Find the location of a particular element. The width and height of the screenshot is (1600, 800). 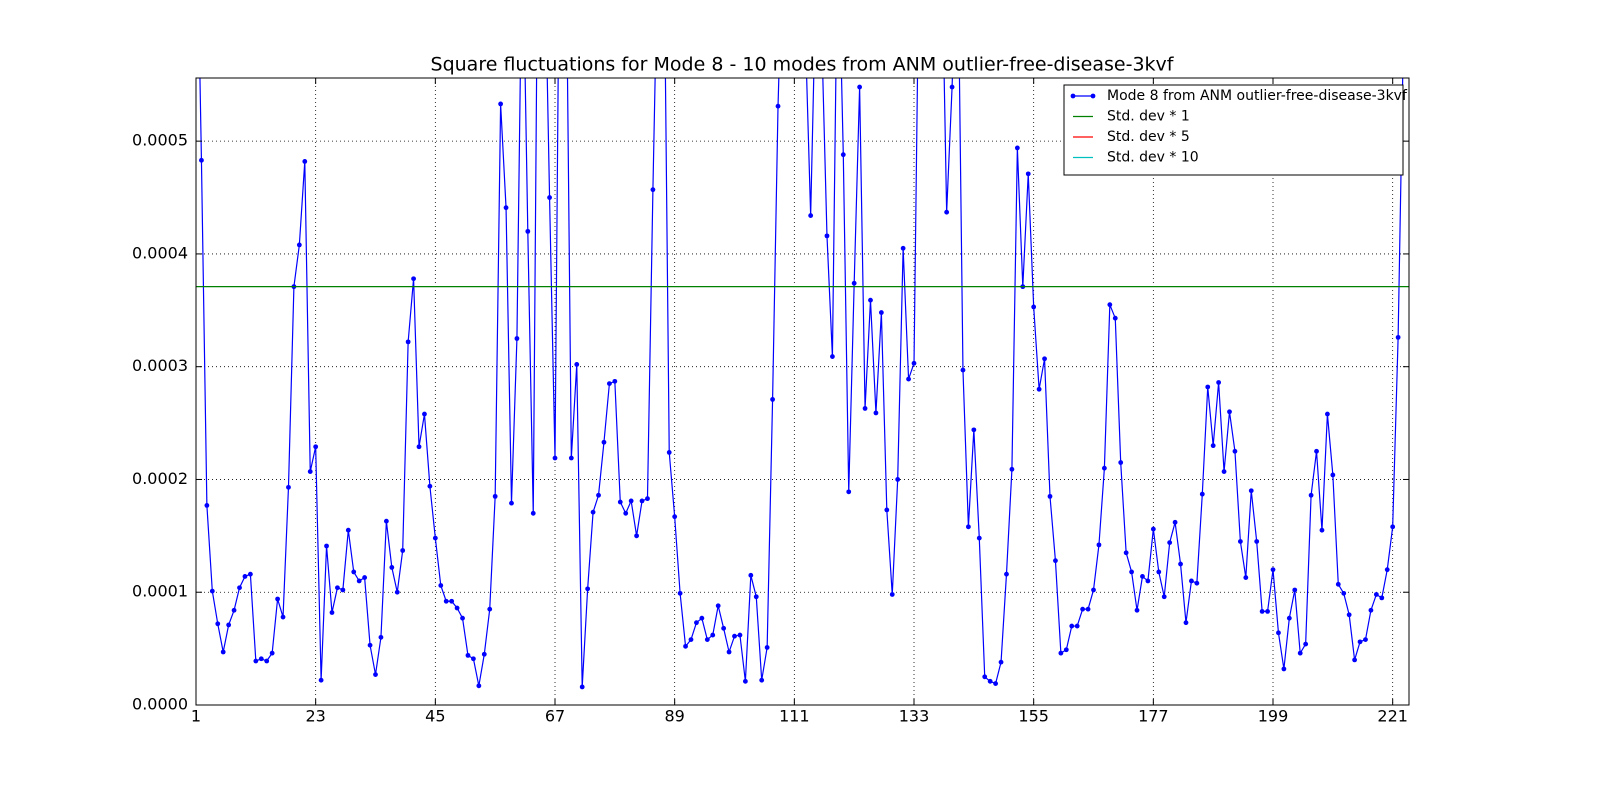

legend-label: Std. dev * 1 is located at coordinates (1148, 117).